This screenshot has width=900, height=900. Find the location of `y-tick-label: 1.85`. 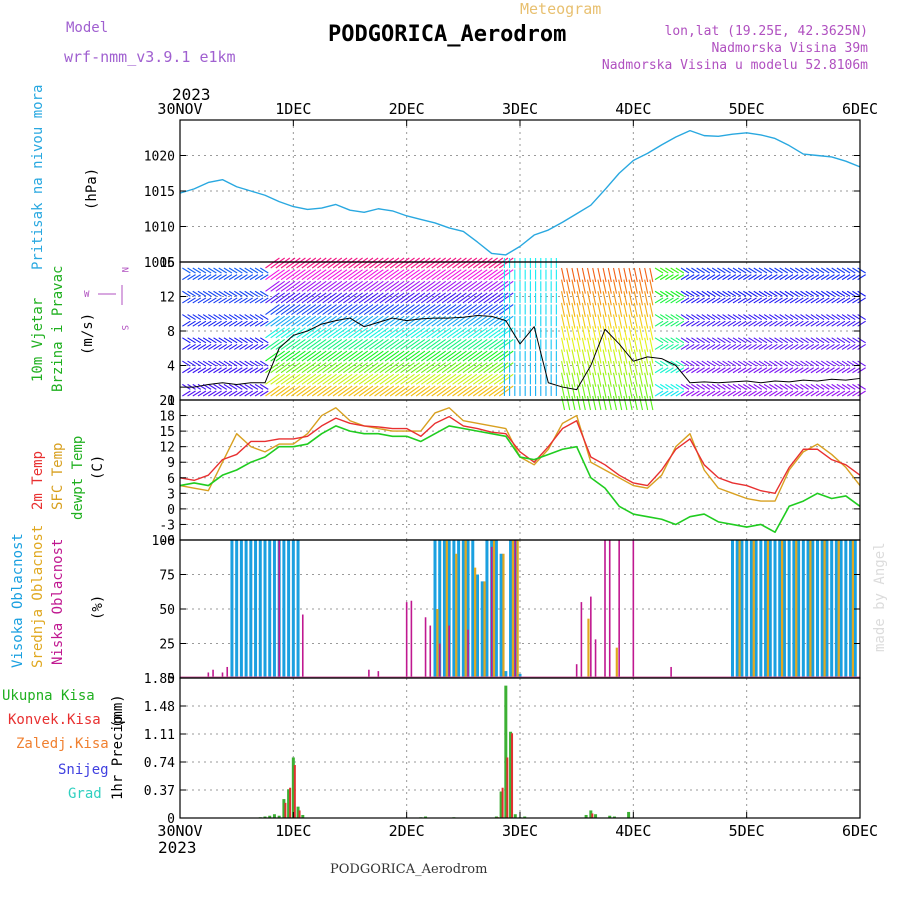

y-tick-label: 1.85 is located at coordinates (159, 679).